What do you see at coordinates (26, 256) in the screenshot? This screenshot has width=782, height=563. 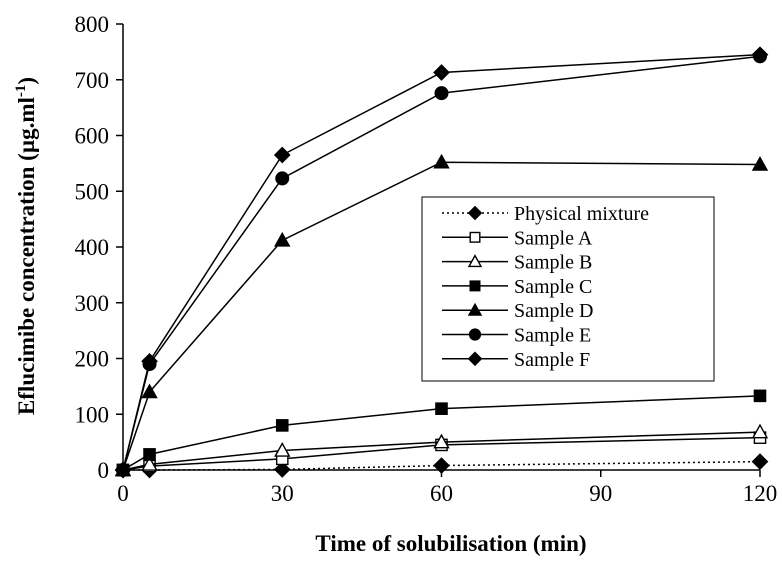 I see `y-axis-label-main: Eflucimibe concentration (µg.ml` at bounding box center [26, 256].